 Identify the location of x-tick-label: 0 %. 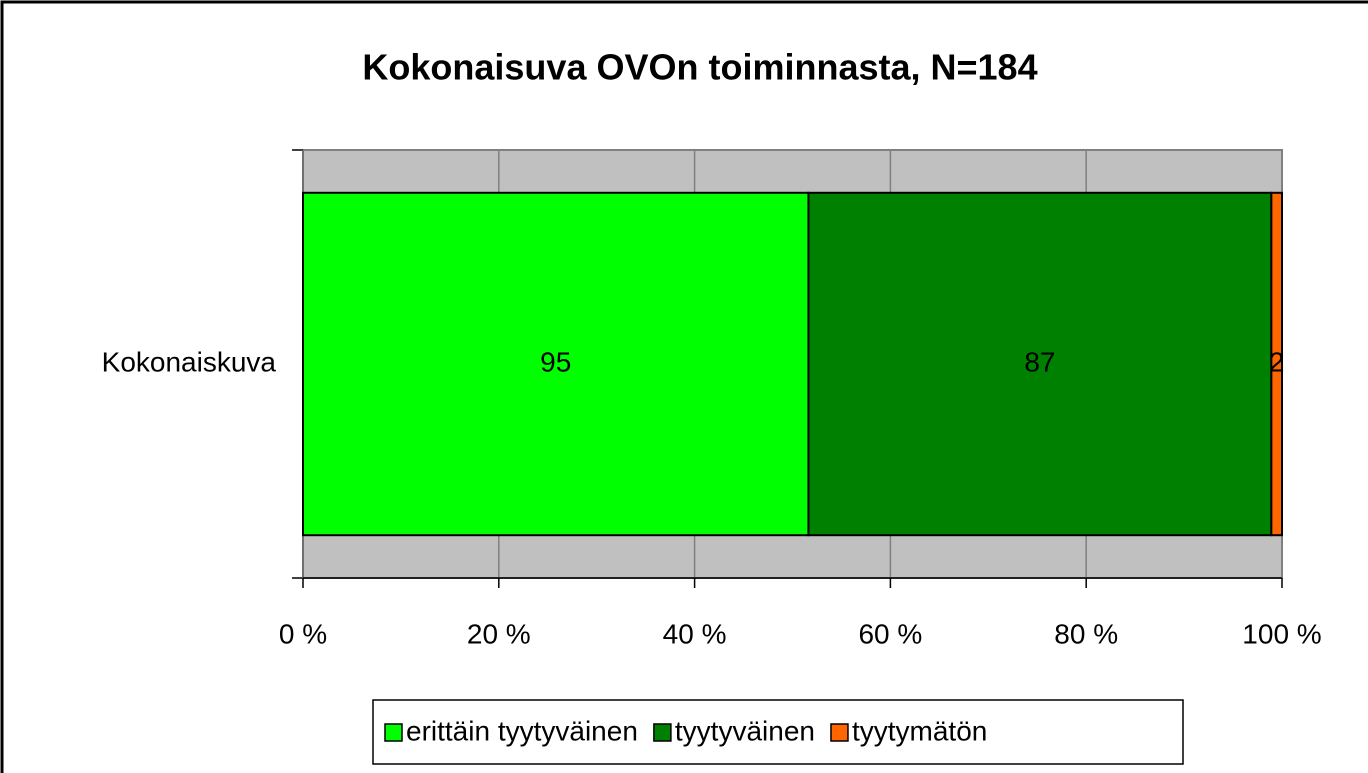
(303, 633).